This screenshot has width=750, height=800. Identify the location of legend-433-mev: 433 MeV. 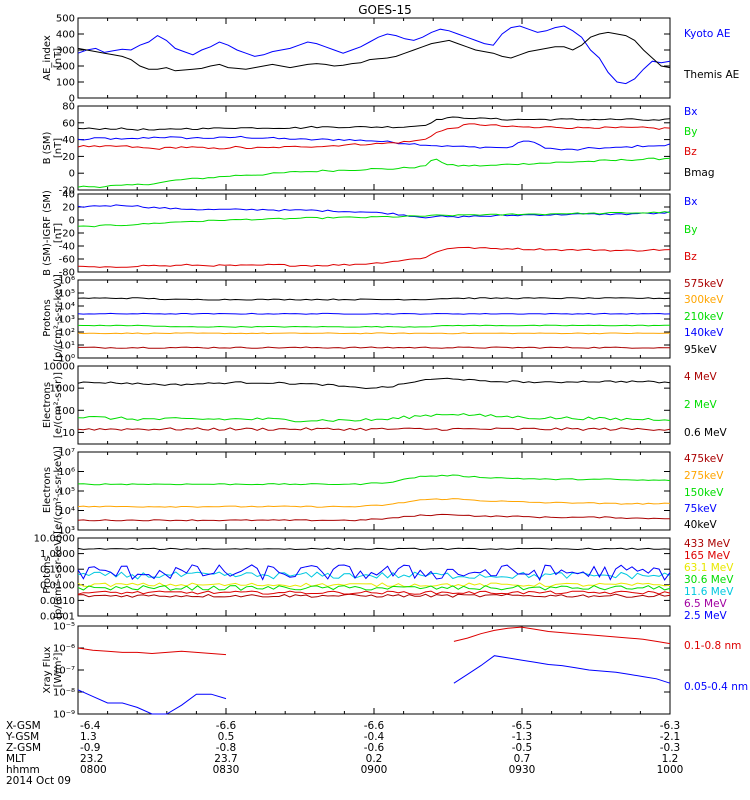
(707, 544).